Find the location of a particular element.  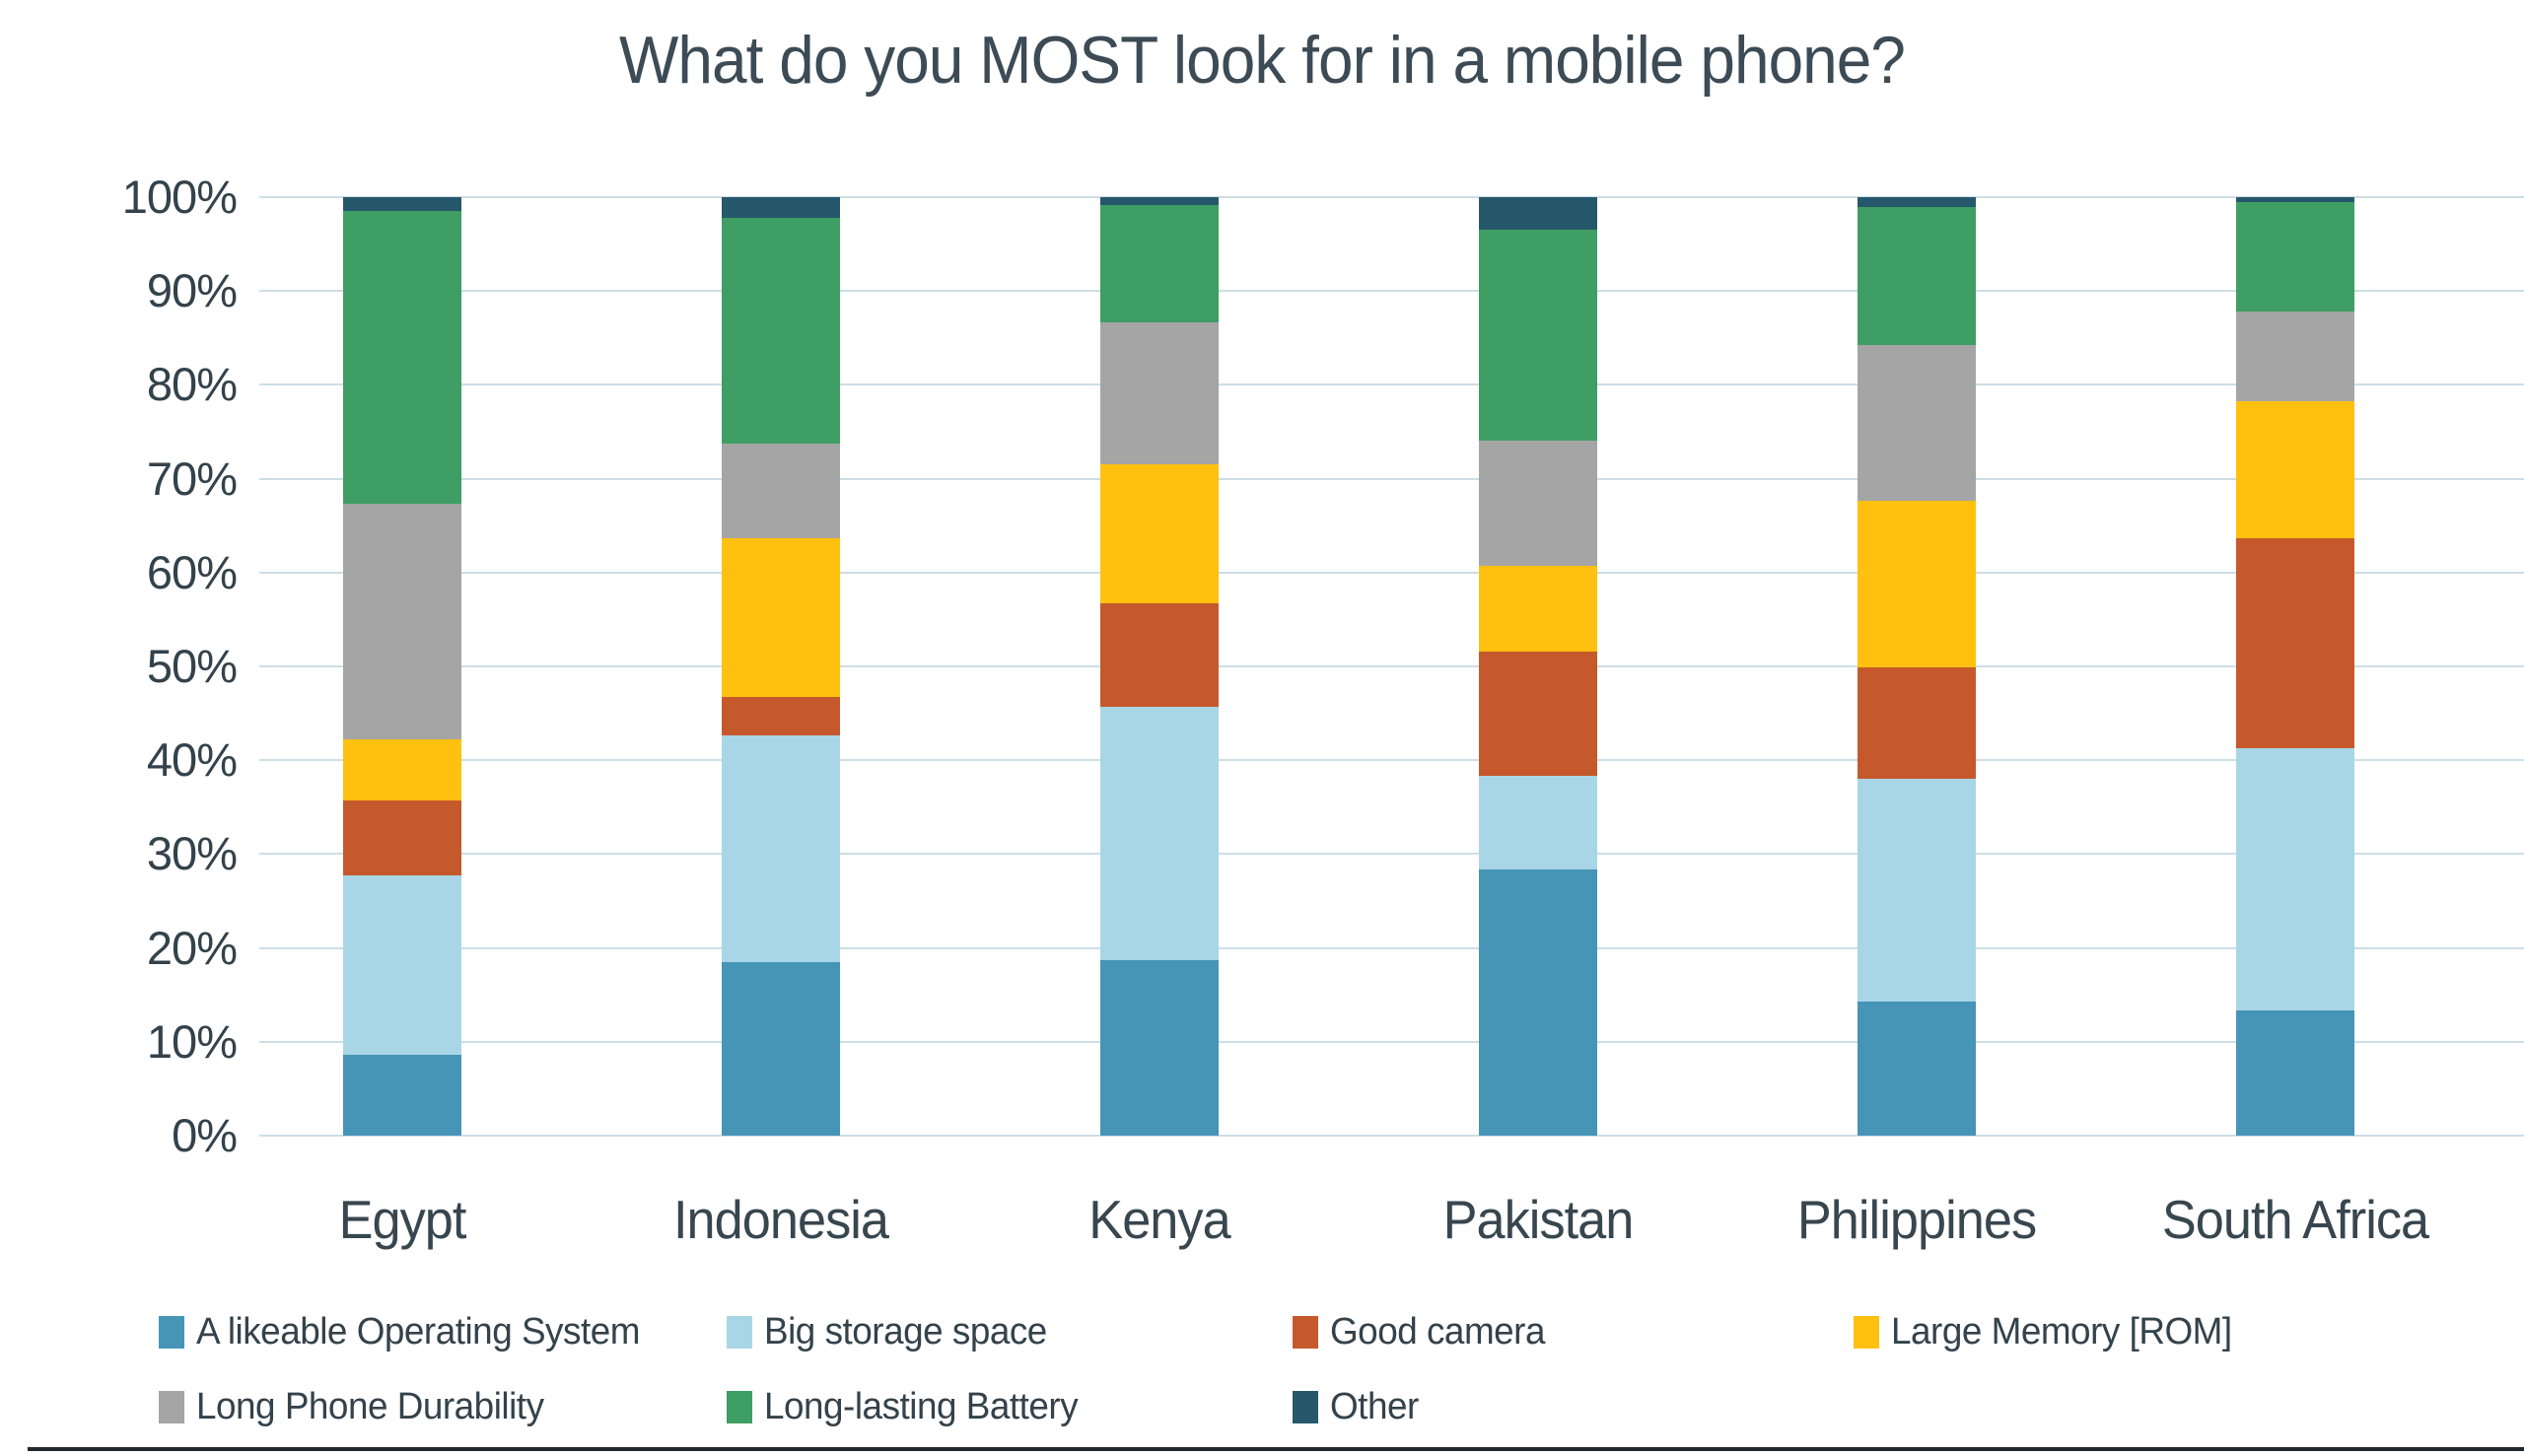

bar-segment-pakistan-good-camera is located at coordinates (1538, 714).